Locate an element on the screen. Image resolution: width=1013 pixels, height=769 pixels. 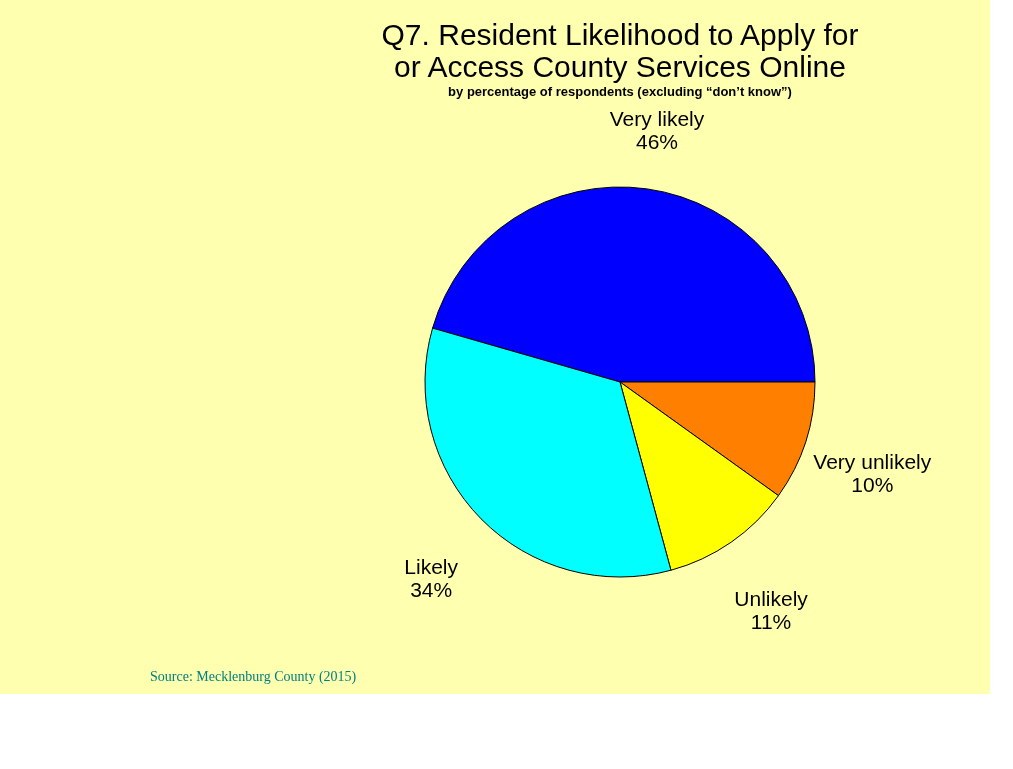
slice-label: Likely is located at coordinates (431, 566).